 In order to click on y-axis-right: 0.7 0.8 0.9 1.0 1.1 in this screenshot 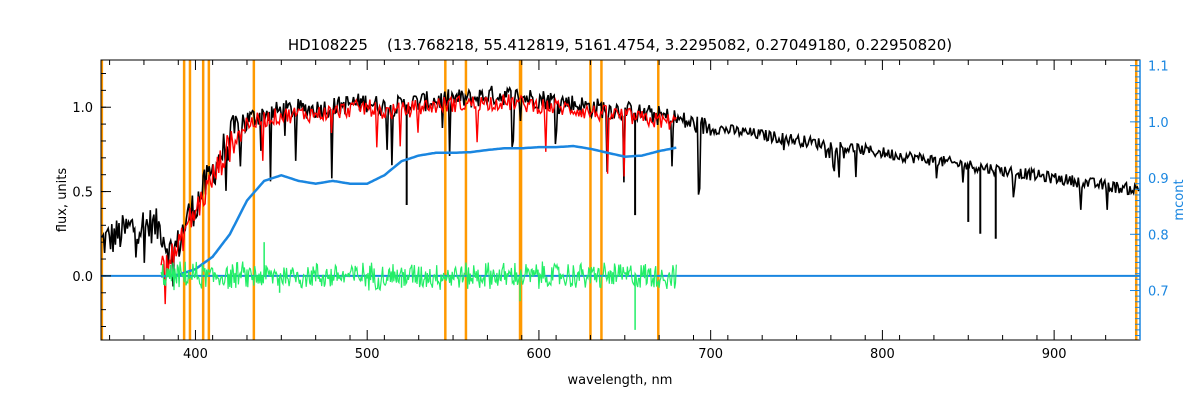, I will do `click(1149, 200)`.